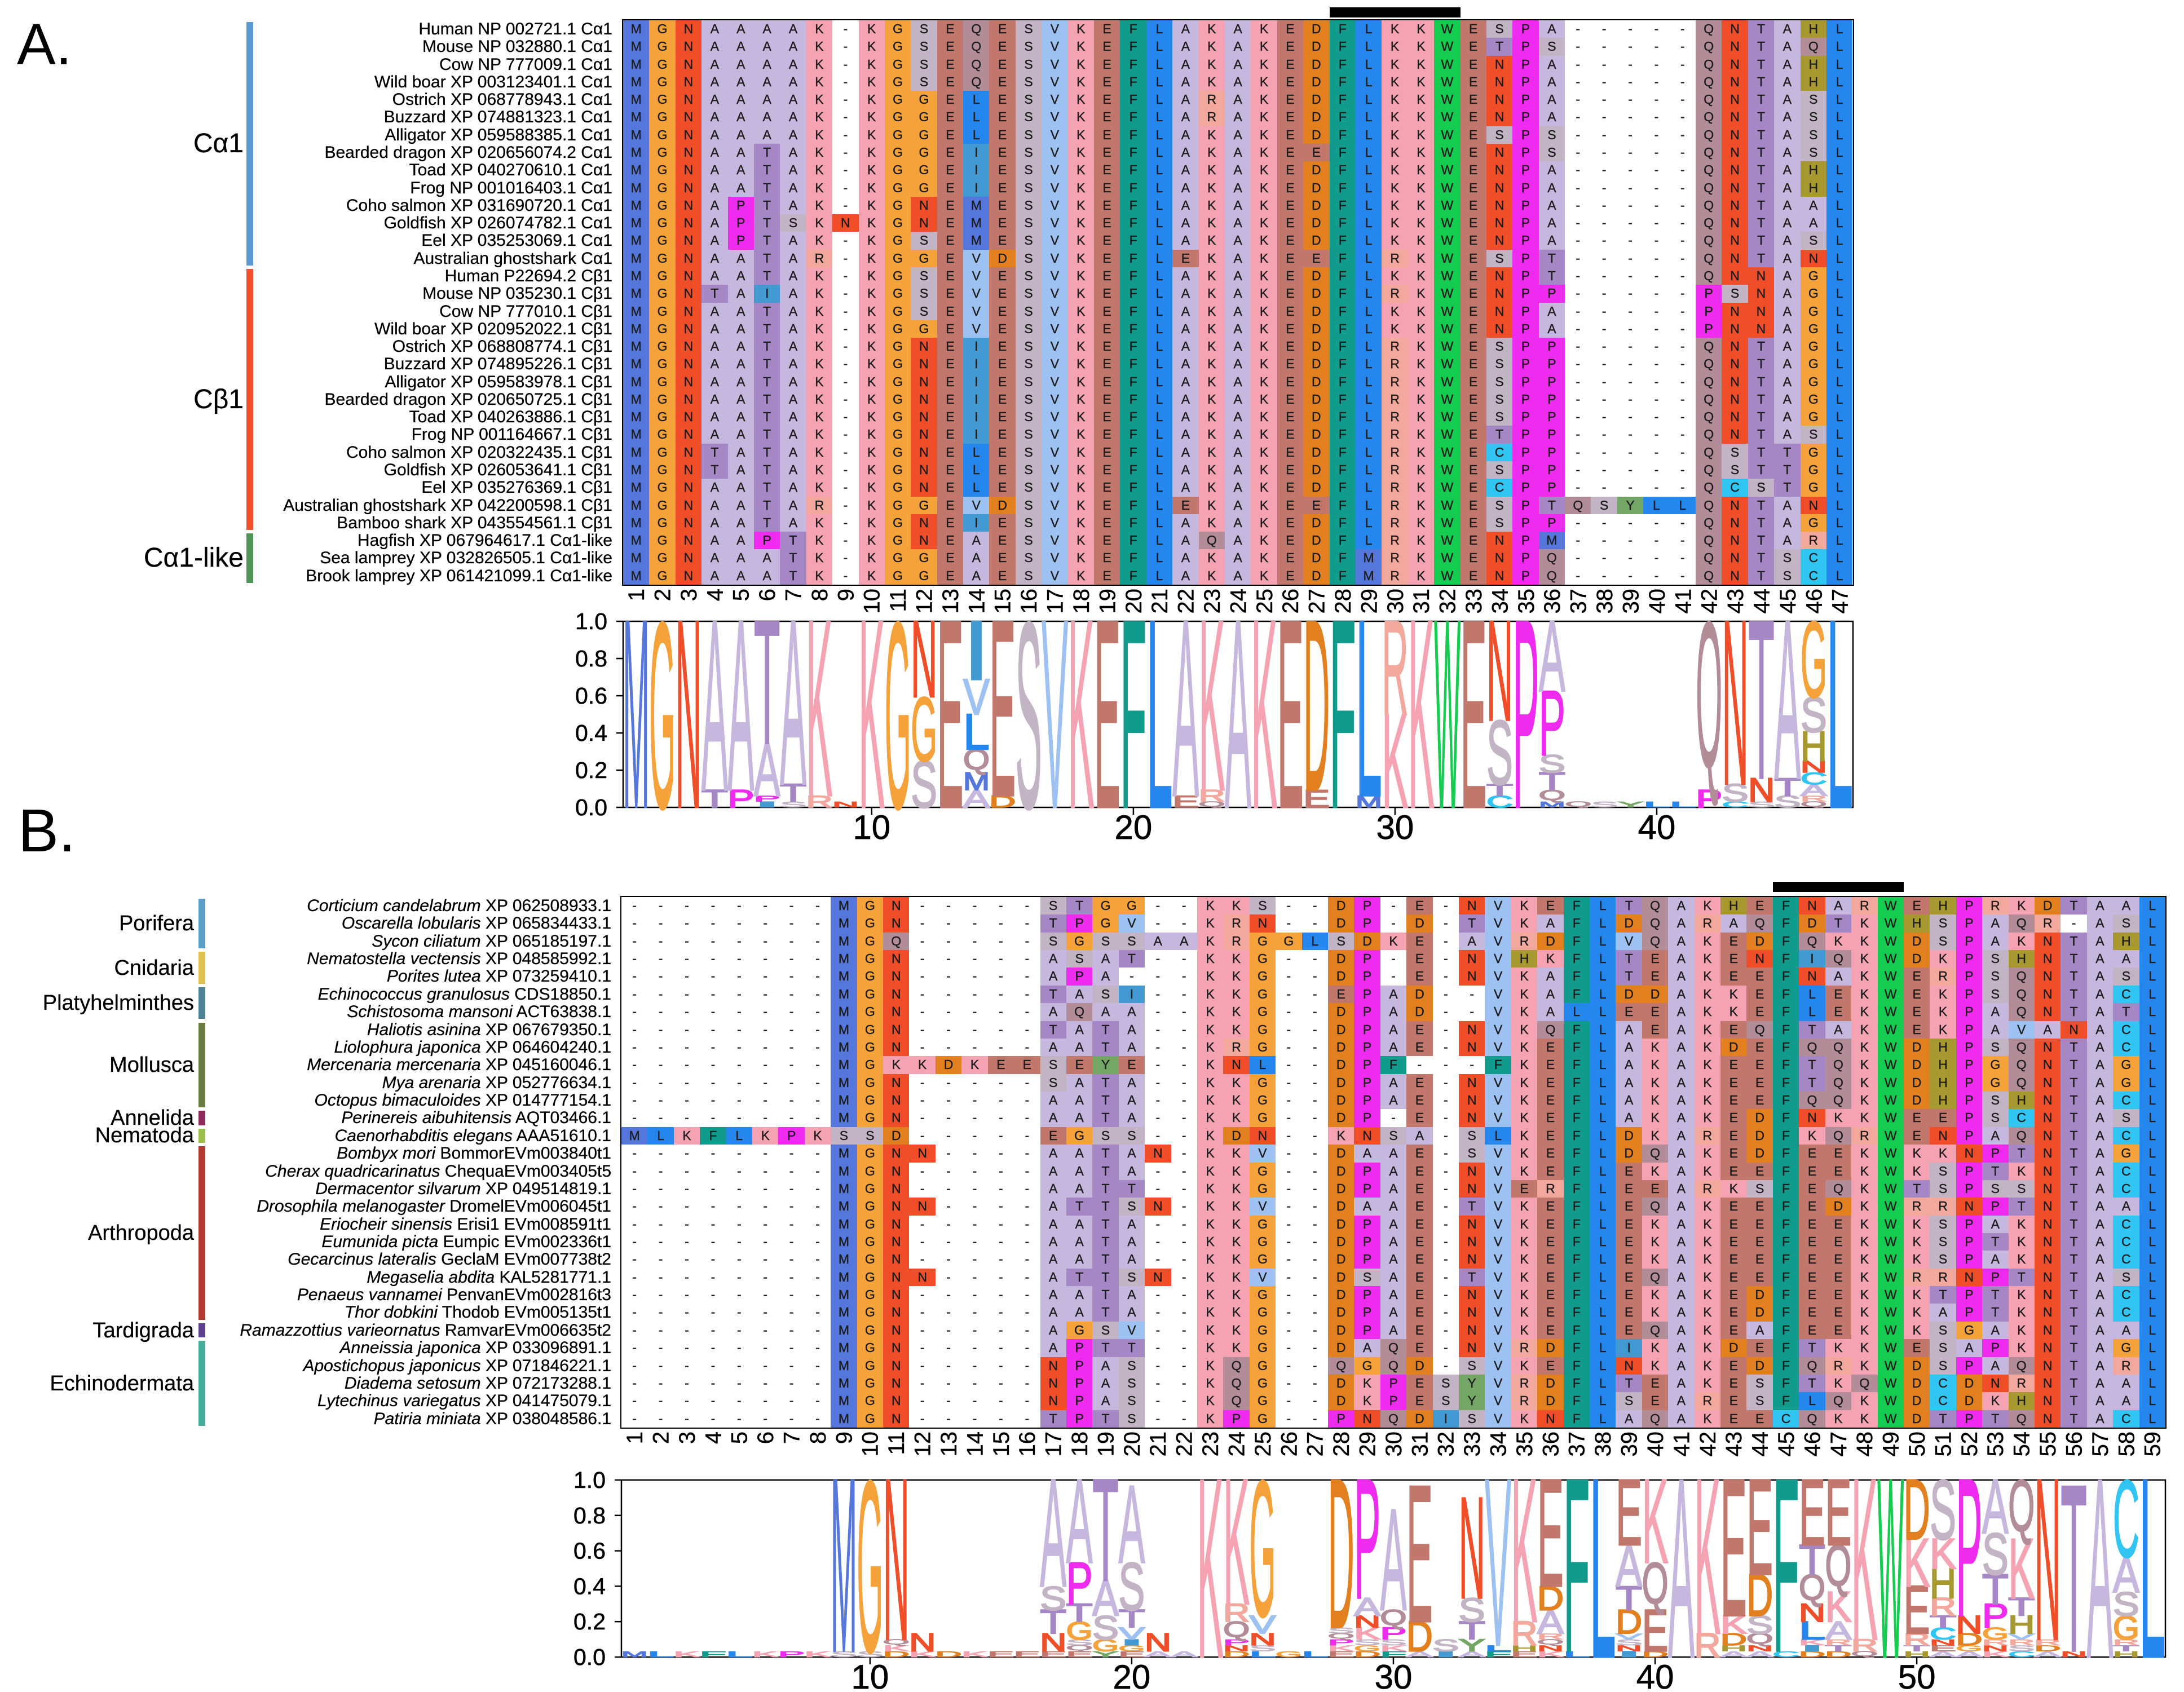  Describe the element at coordinates (1734, 1445) in the screenshot. I see `svg-text: 43` at that location.